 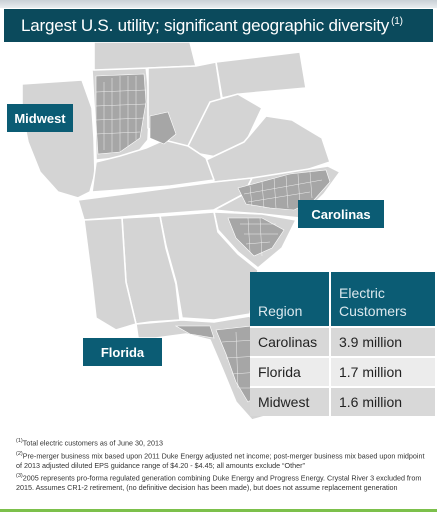 I want to click on bottom-accent-line, so click(x=218, y=510).